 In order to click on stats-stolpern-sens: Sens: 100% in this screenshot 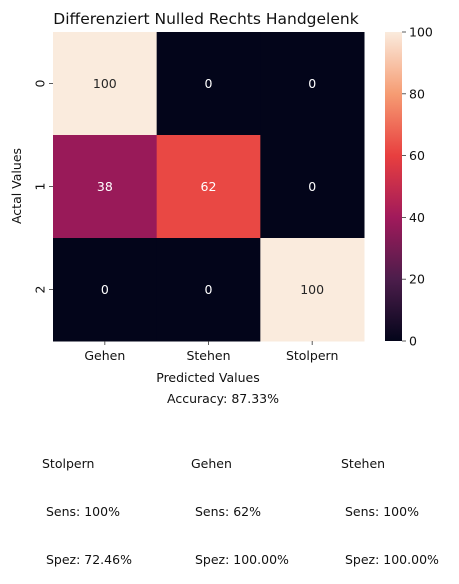, I will do `click(81, 511)`.